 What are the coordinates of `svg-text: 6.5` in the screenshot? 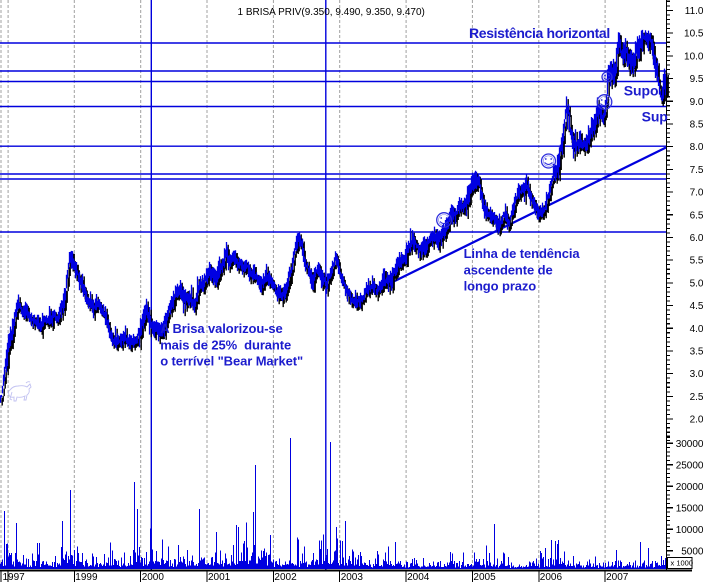 It's located at (697, 215).